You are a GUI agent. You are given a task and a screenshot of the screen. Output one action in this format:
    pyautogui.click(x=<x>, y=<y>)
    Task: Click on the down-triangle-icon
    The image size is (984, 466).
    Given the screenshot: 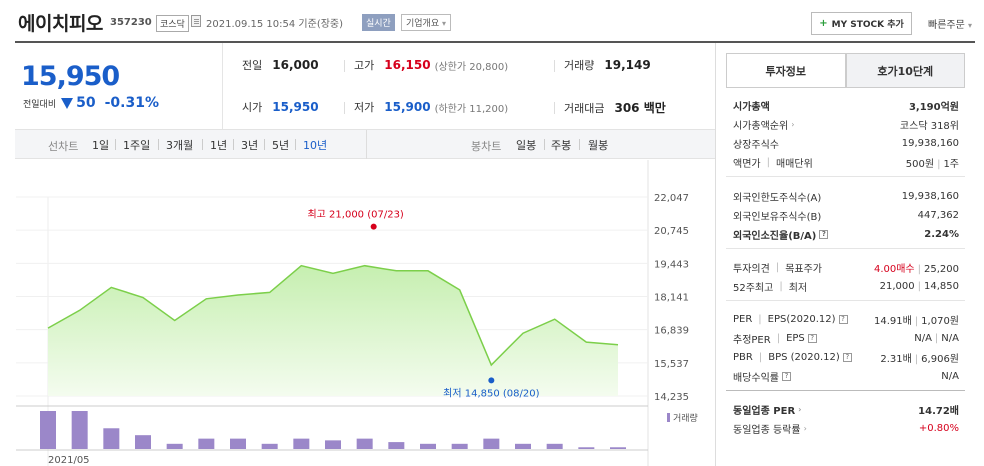 What is the action you would take?
    pyautogui.click(x=67, y=103)
    